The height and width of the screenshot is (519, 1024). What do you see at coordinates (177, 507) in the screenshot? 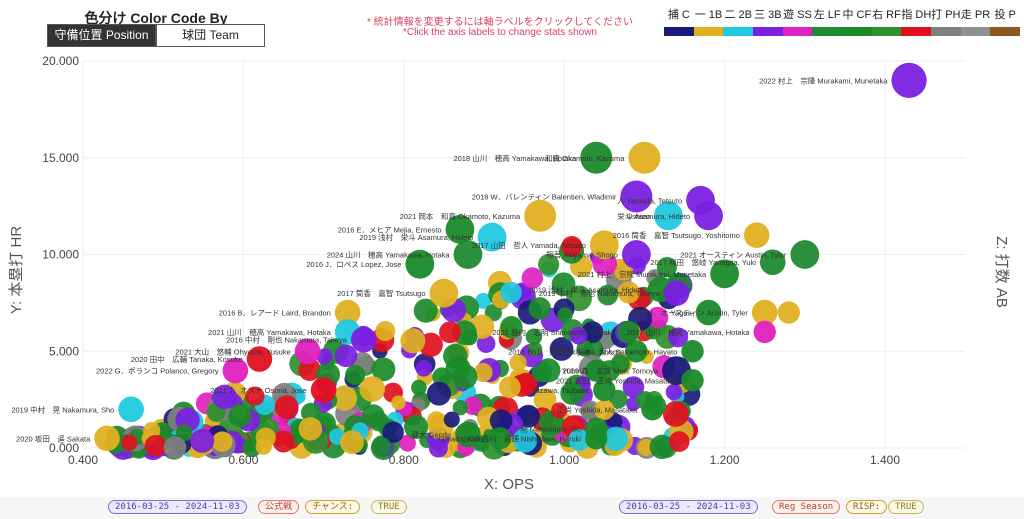
I see `date-range-pill-jp: 2016-03-25 - 2024-11-03` at bounding box center [177, 507].